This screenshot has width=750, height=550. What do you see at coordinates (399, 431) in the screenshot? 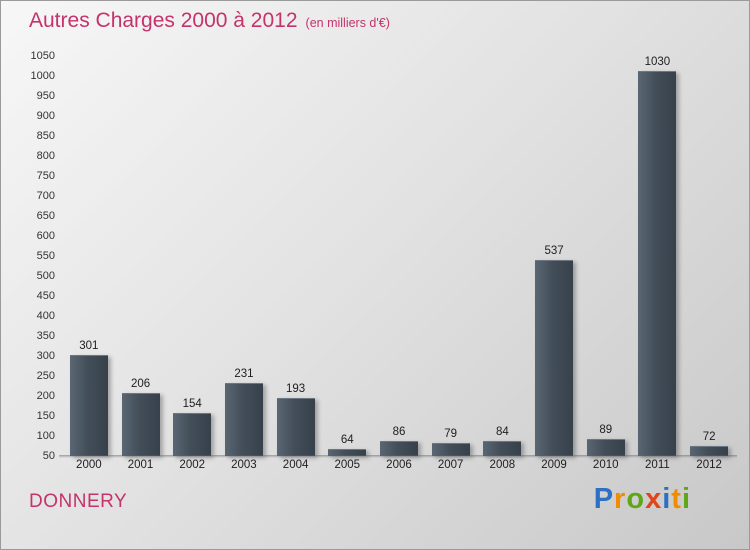
I see `bar-value-label: 86` at bounding box center [399, 431].